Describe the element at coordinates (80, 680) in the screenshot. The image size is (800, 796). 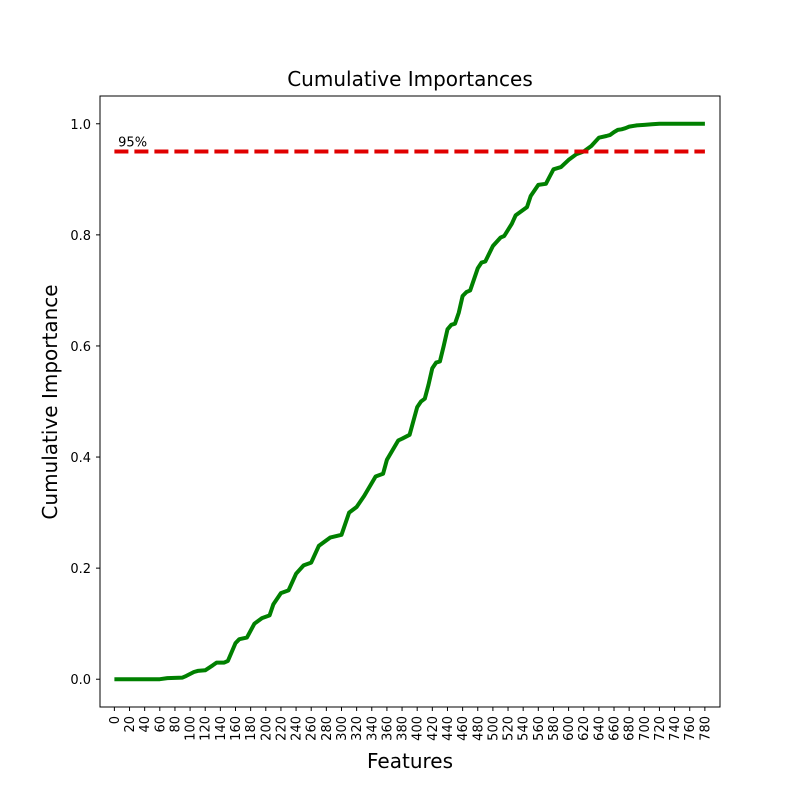
I see `y-tick-label: 0.0` at that location.